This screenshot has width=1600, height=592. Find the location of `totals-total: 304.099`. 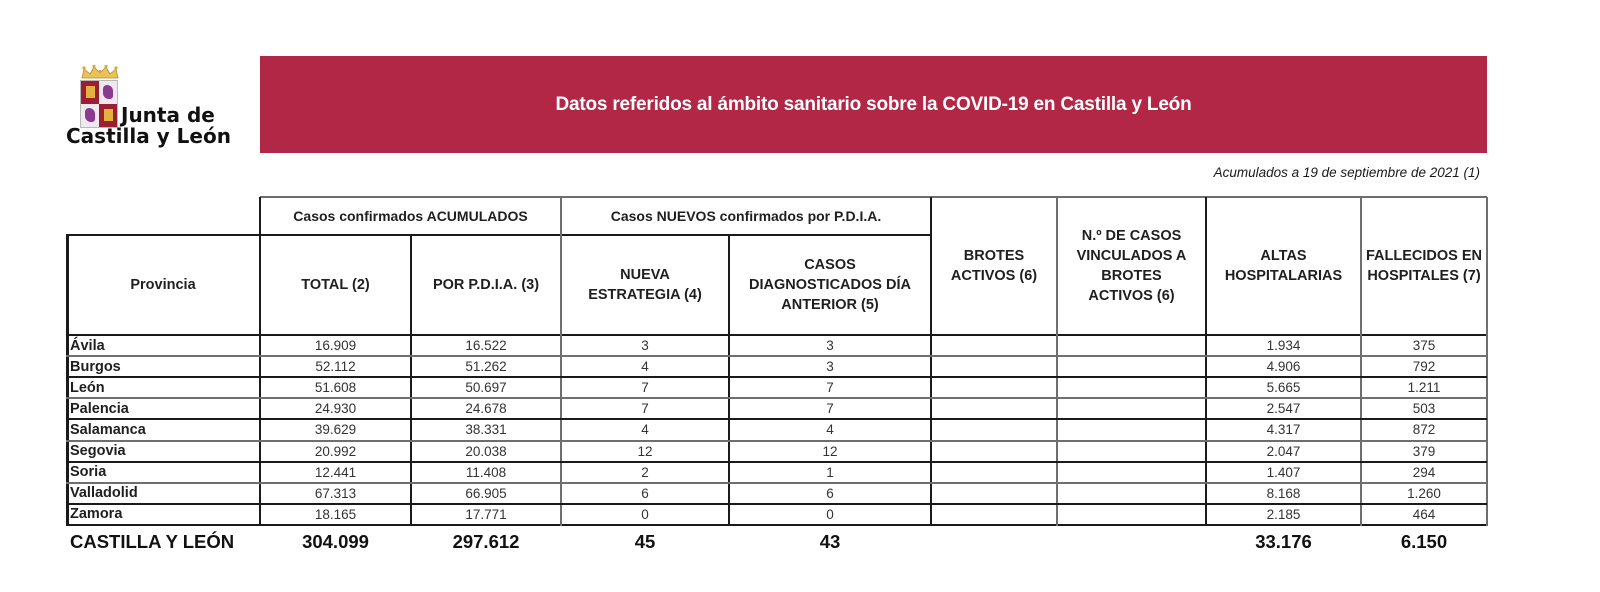

totals-total: 304.099 is located at coordinates (335, 541).